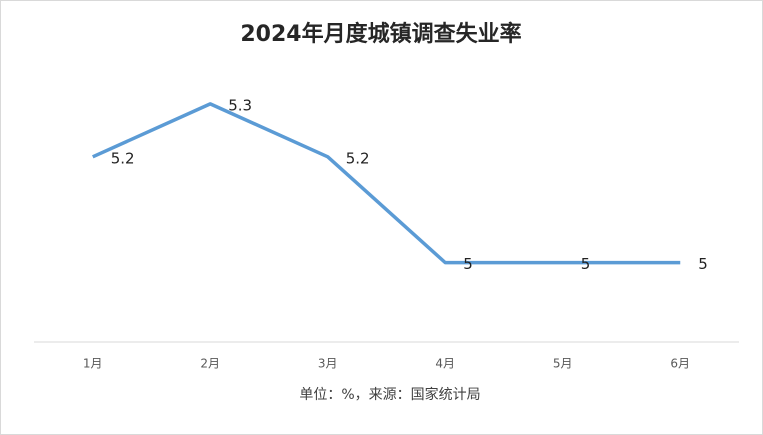 Image resolution: width=763 pixels, height=435 pixels. I want to click on chart-title: 2024年月度城镇调查失业率, so click(380, 34).